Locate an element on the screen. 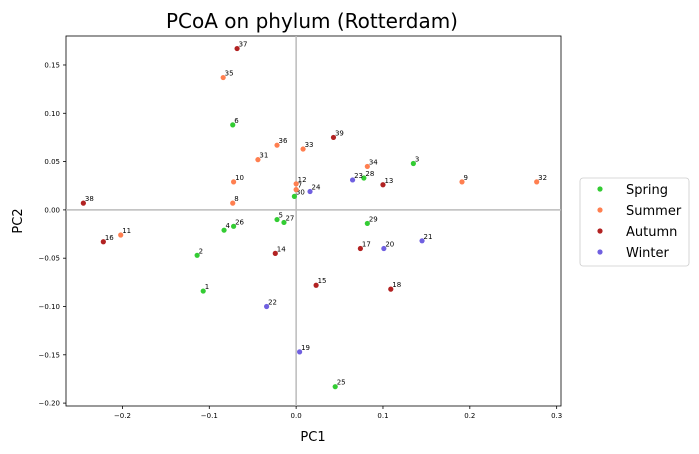  point-label: 27 is located at coordinates (289, 218).